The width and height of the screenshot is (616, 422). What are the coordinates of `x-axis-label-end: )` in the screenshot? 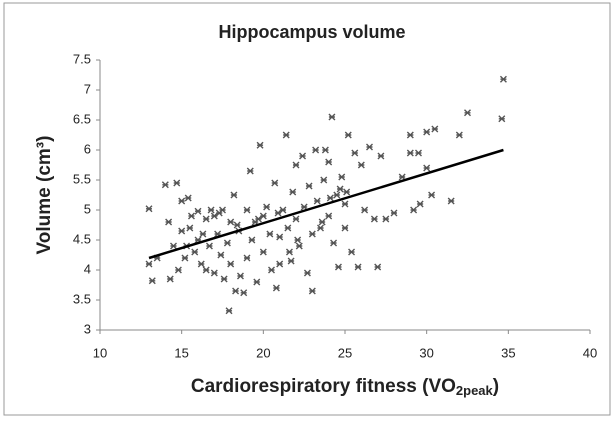 It's located at (496, 386).